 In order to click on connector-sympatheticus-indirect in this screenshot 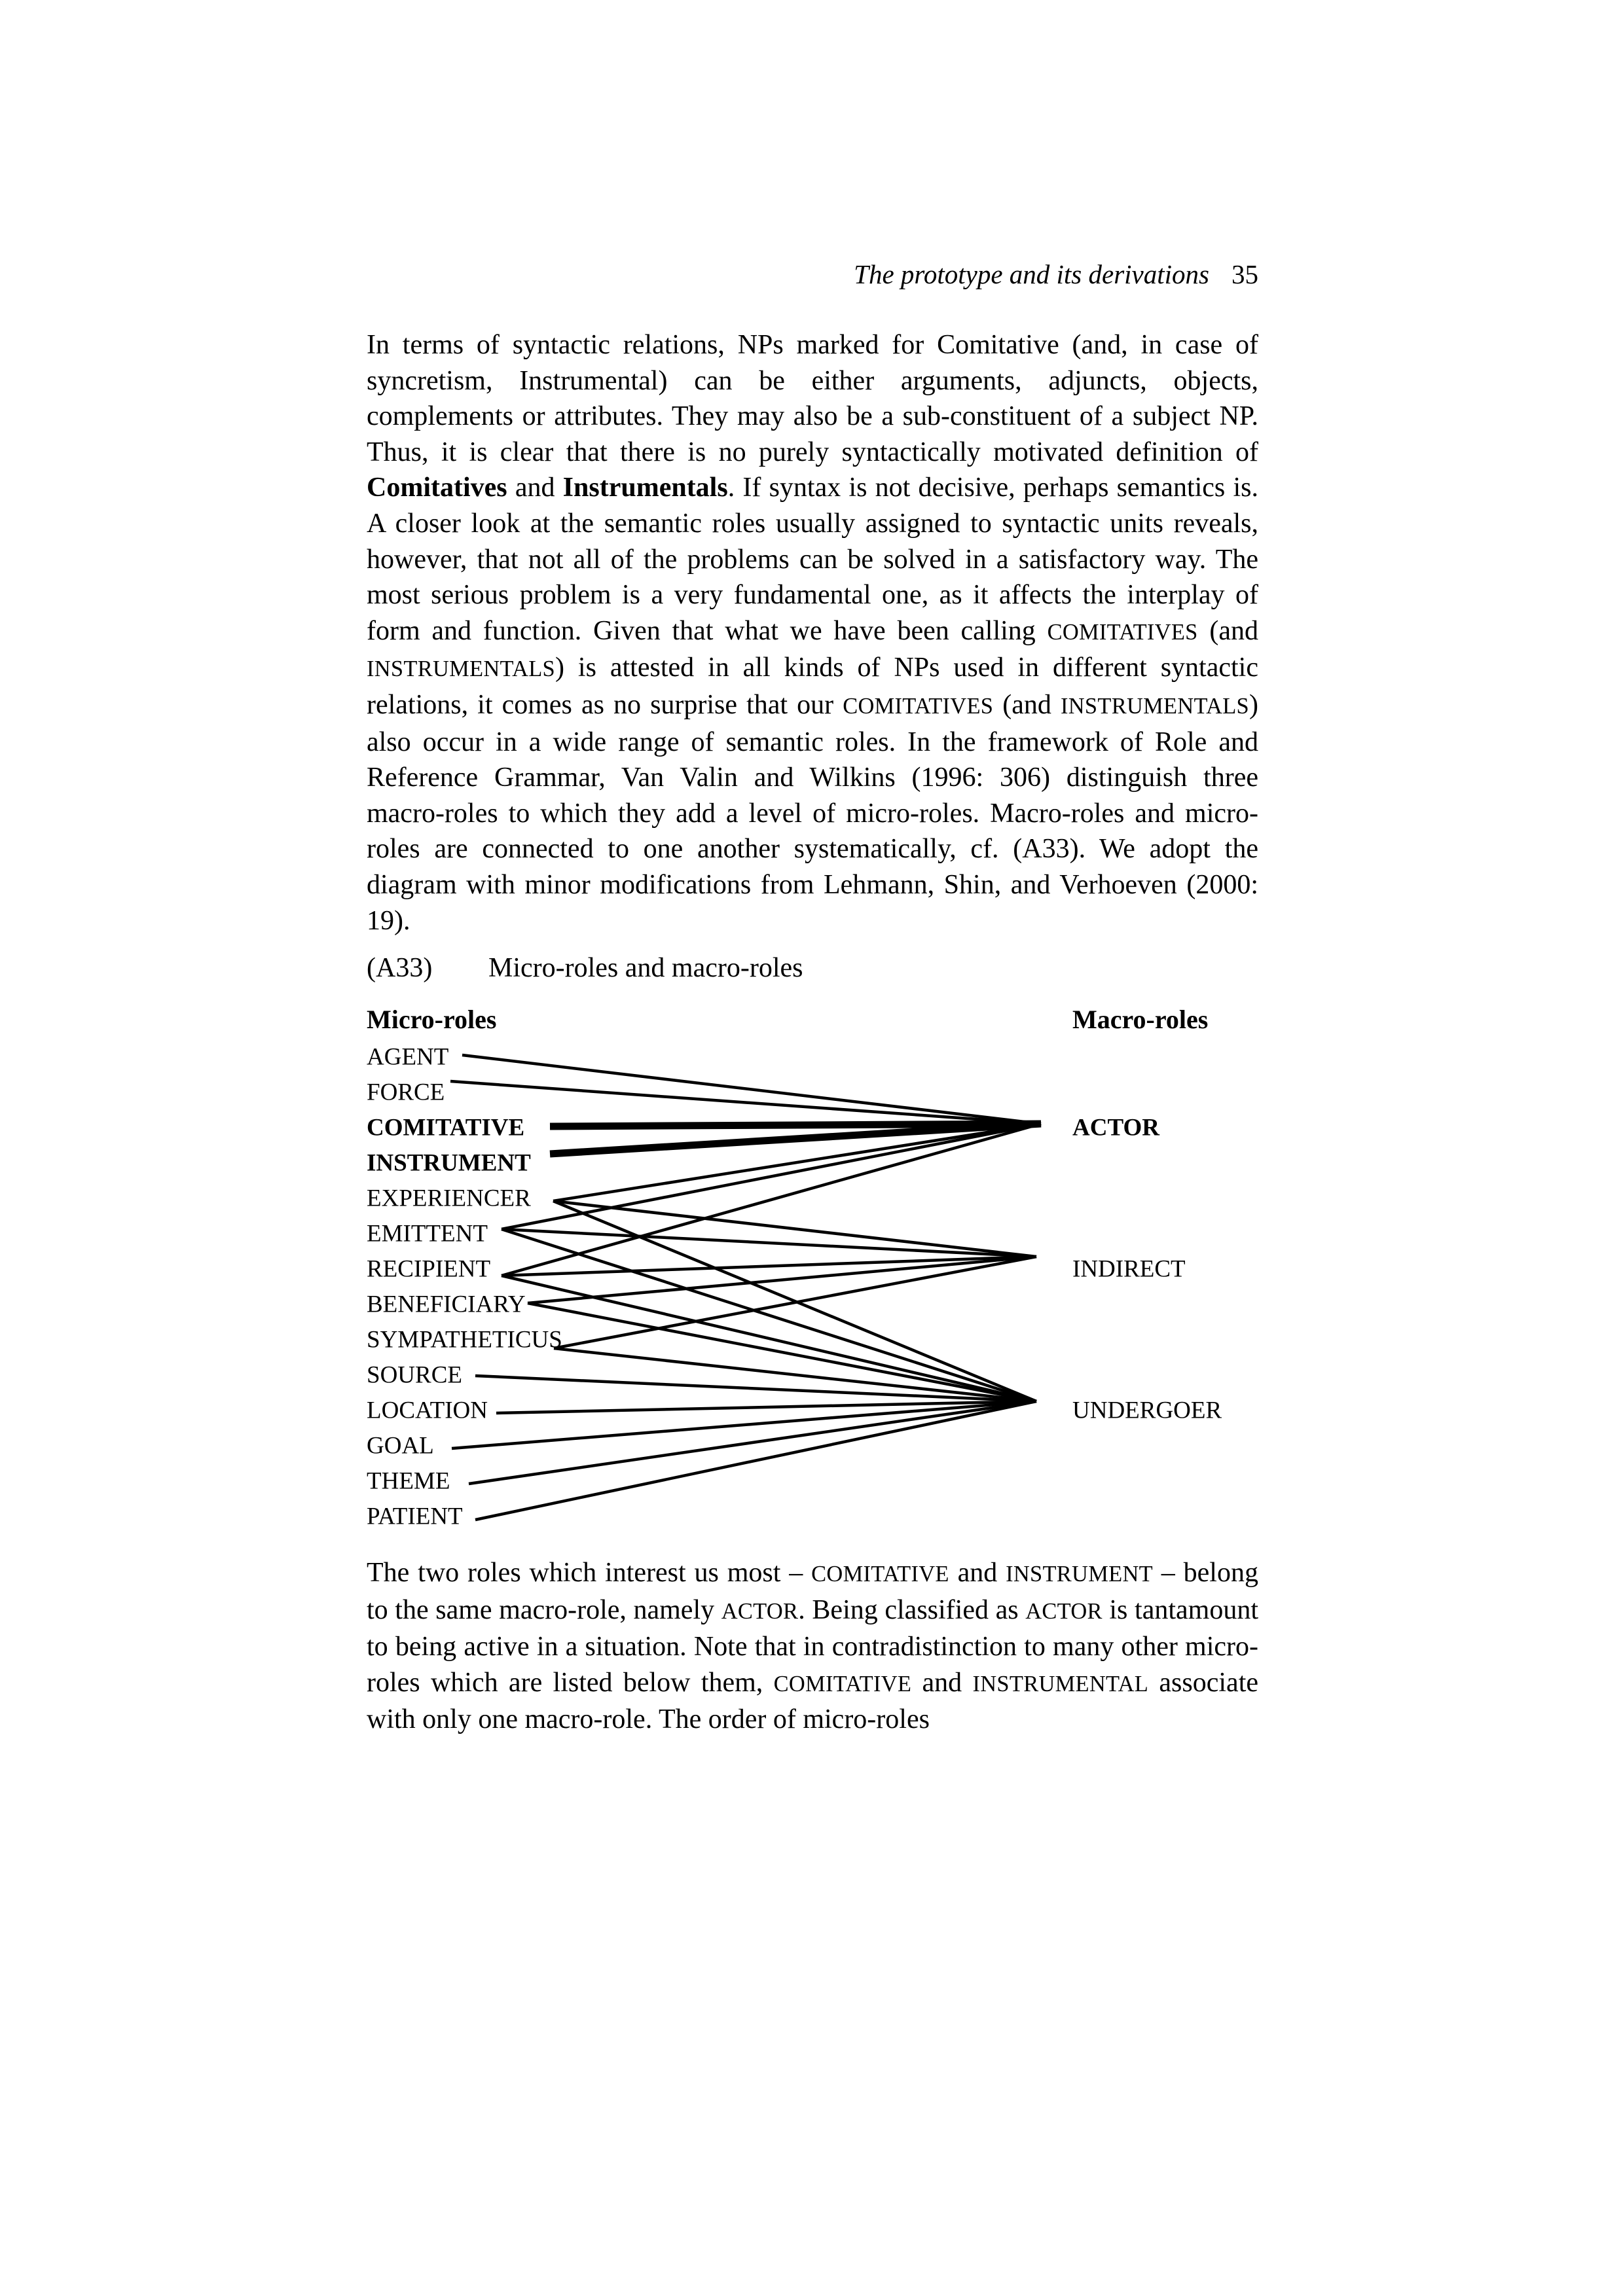, I will do `click(795, 1302)`.